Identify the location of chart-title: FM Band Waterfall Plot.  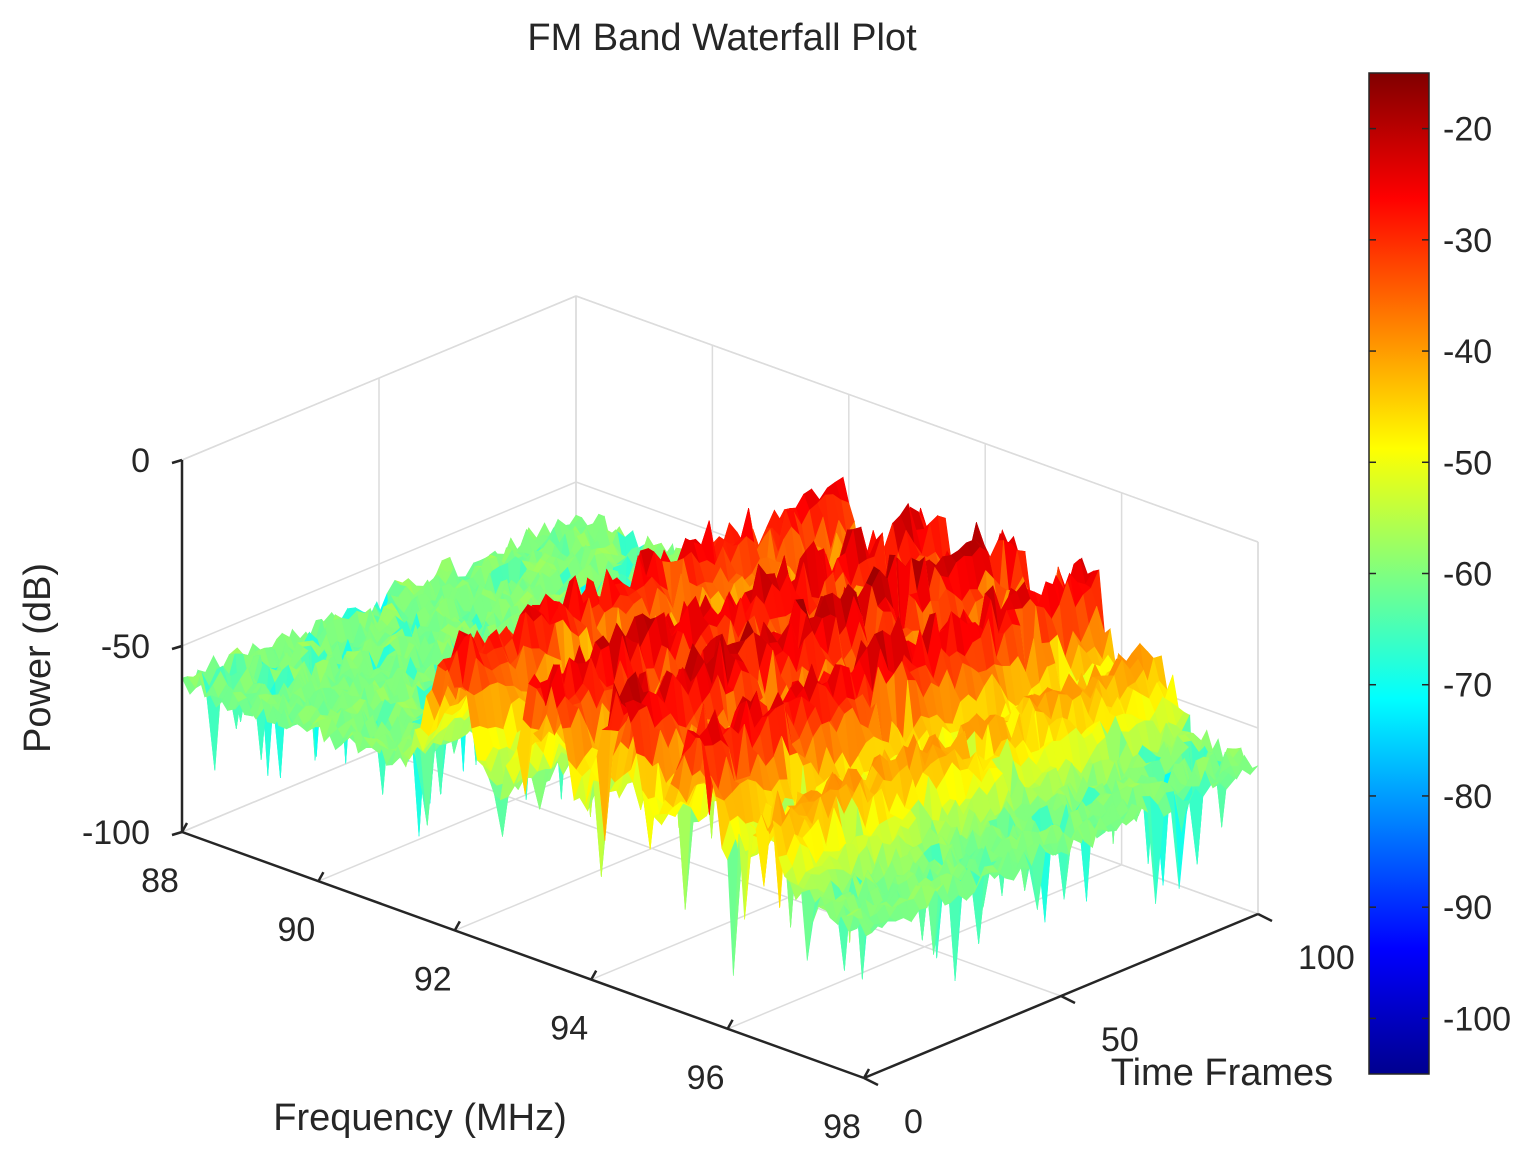
(722, 38).